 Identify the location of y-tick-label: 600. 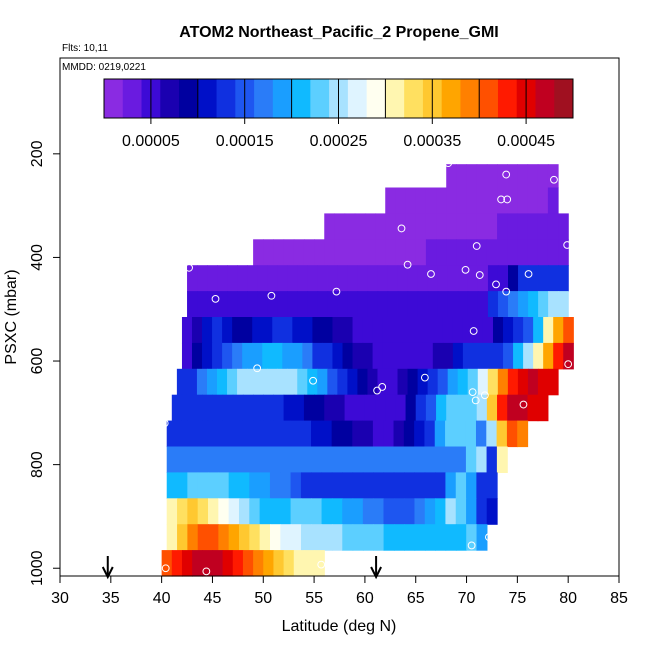
(37, 361).